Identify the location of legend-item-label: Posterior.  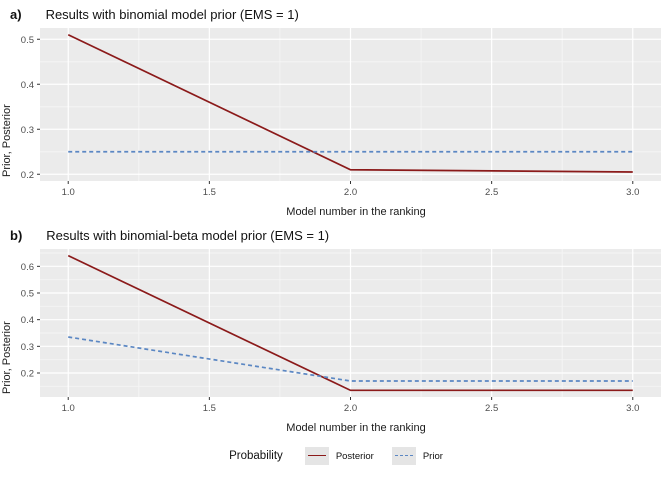
(354, 456).